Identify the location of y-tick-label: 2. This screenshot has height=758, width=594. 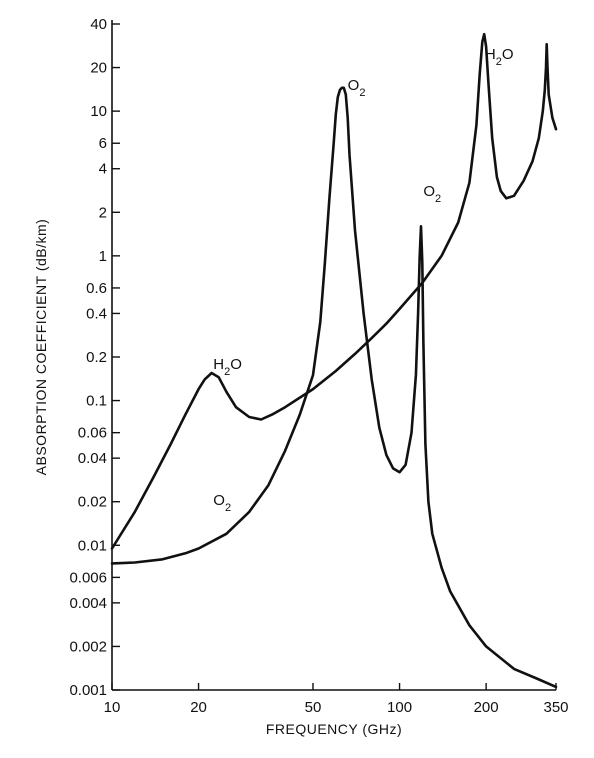
(103, 212).